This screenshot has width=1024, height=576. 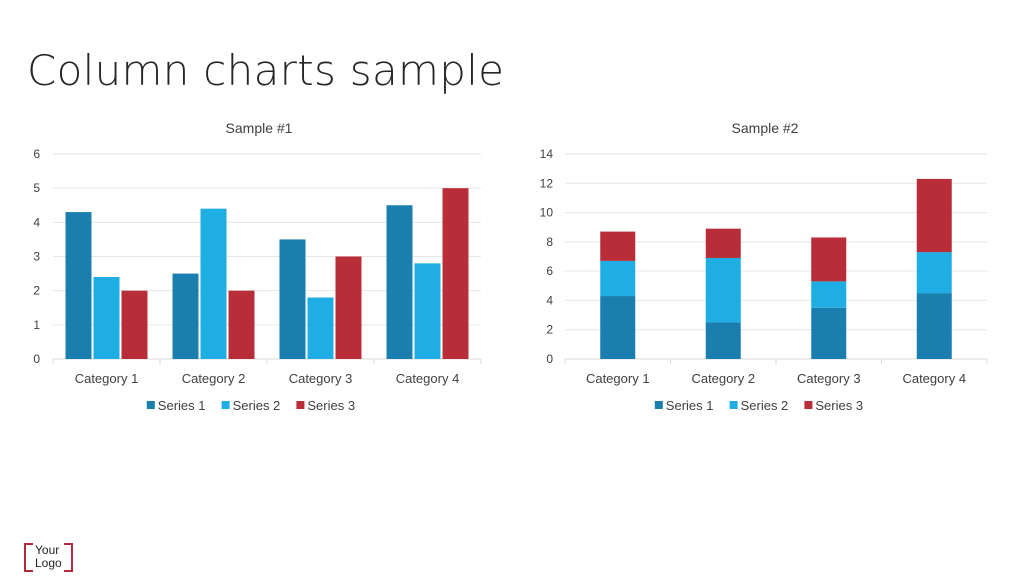 What do you see at coordinates (547, 154) in the screenshot?
I see `y-tick-label: 14` at bounding box center [547, 154].